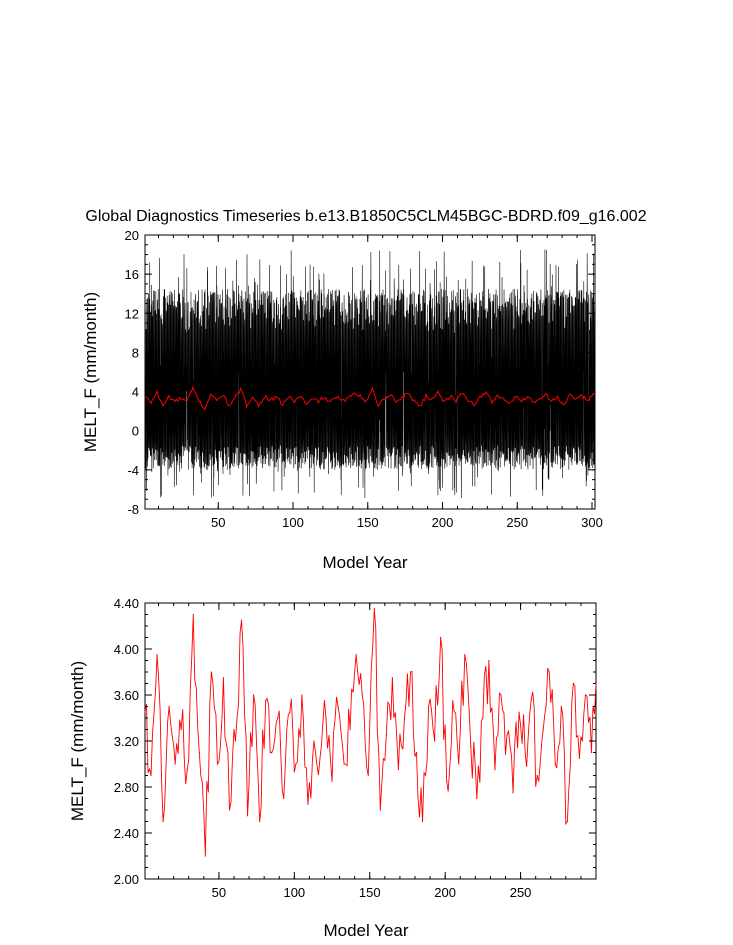 The image size is (733, 945). Describe the element at coordinates (126, 603) in the screenshot. I see `y-tick-label: 4.40` at that location.